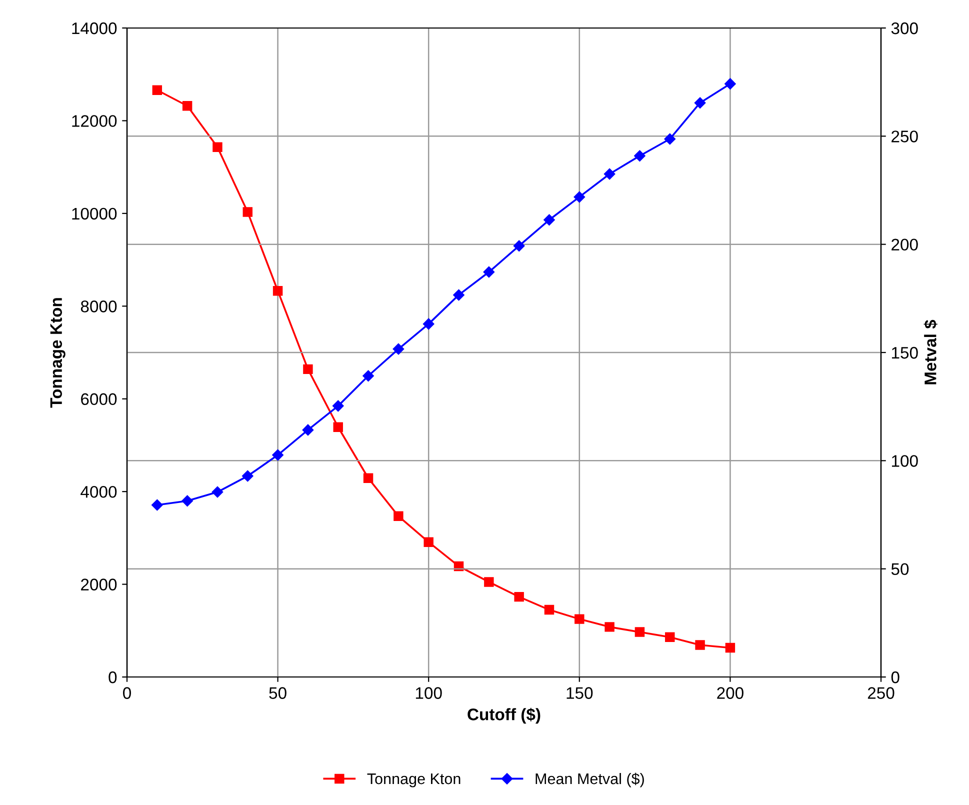 The image size is (969, 805). I want to click on y2-tick-label: 150, so click(905, 352).